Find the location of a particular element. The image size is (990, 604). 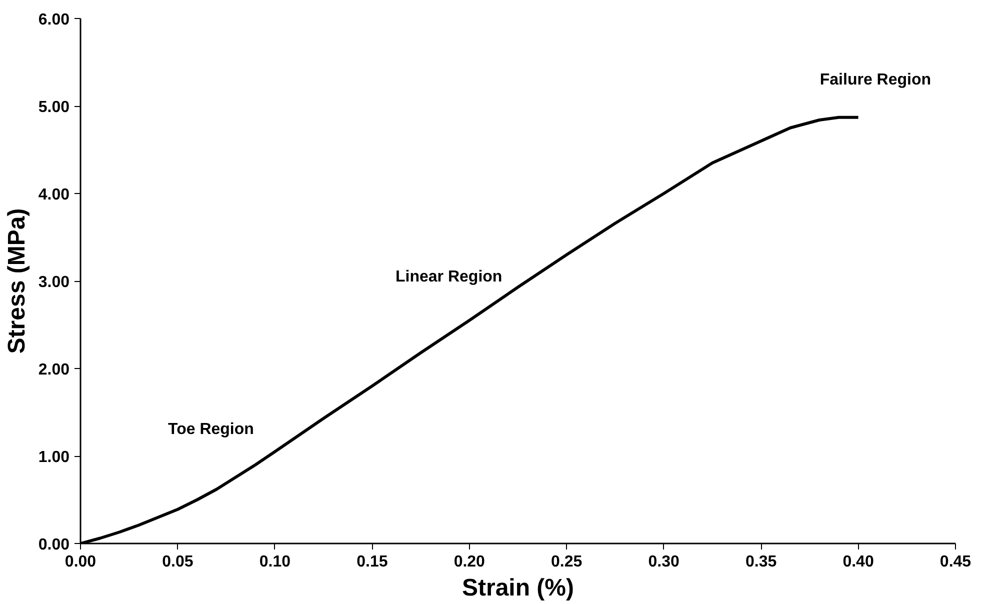

y-tick-label: 5.00 is located at coordinates (54, 107).